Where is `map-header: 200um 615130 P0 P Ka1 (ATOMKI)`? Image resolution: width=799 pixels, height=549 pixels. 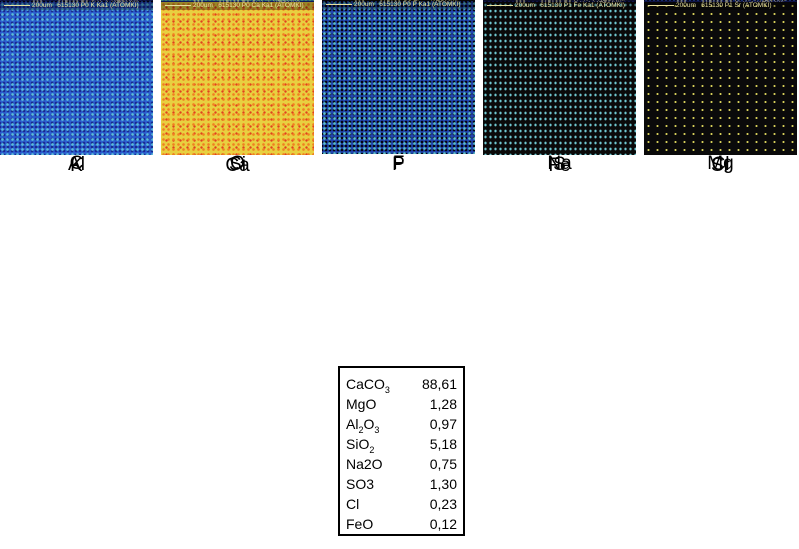
map-header: 200um 615130 P0 P Ka1 (ATOMKI) is located at coordinates (398, 5).